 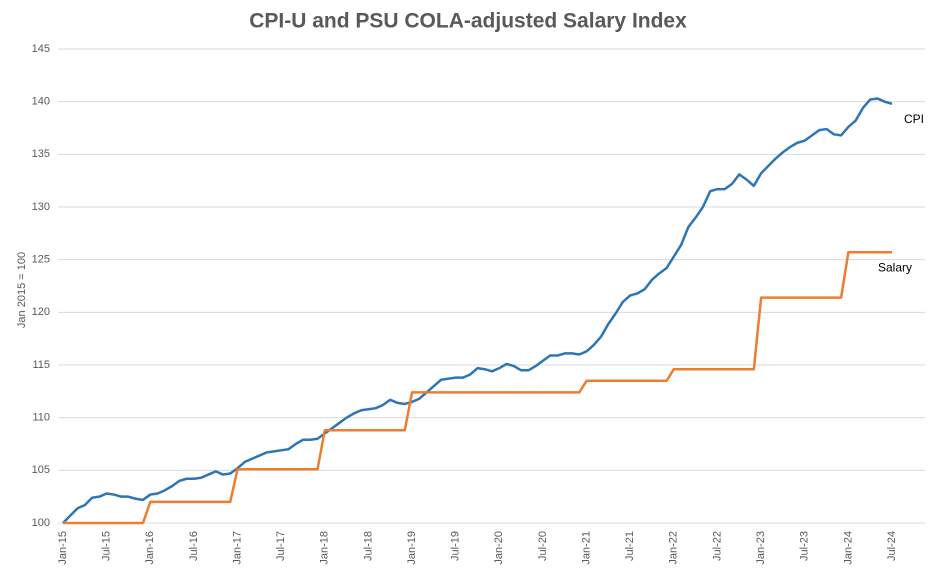 What do you see at coordinates (41, 418) in the screenshot?
I see `y-tick-label: 110` at bounding box center [41, 418].